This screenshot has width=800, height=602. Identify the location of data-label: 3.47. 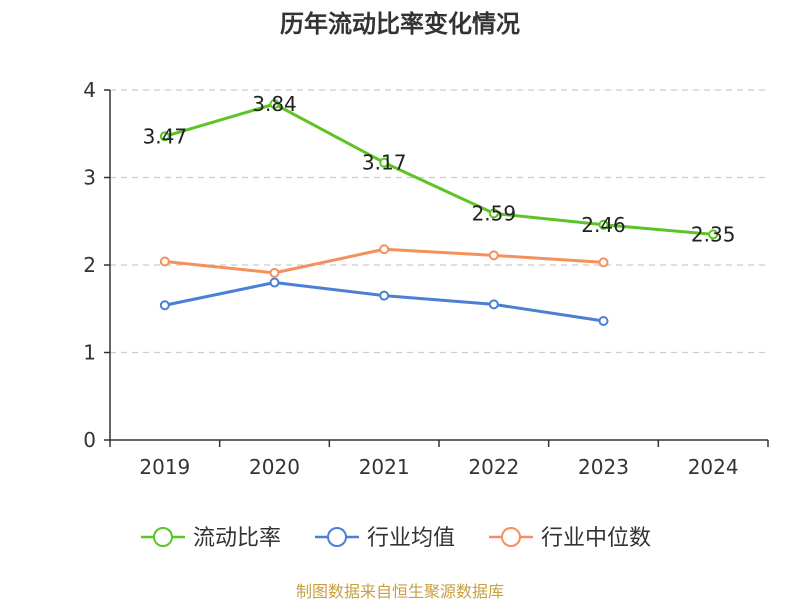
(165, 136).